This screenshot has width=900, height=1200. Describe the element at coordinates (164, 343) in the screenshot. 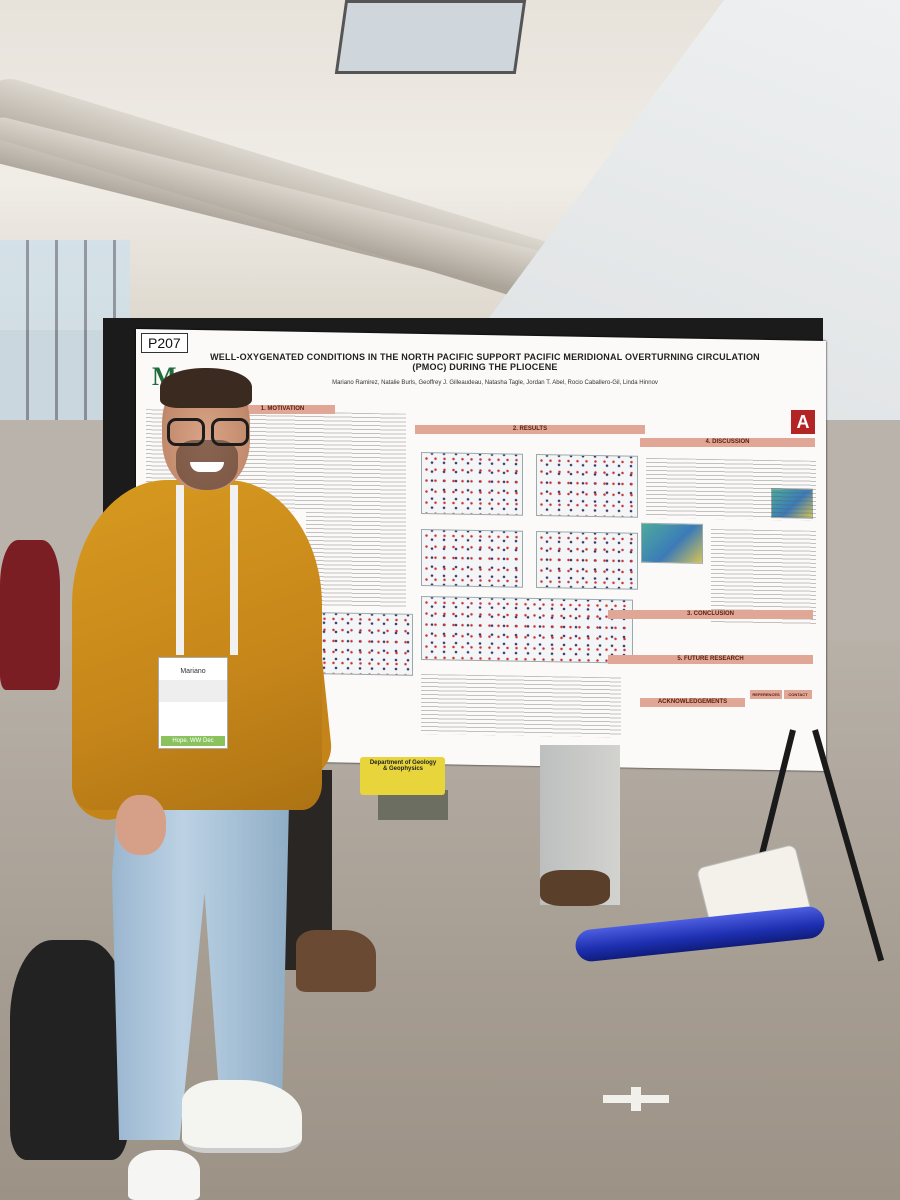

I see `board-number: P207` at that location.